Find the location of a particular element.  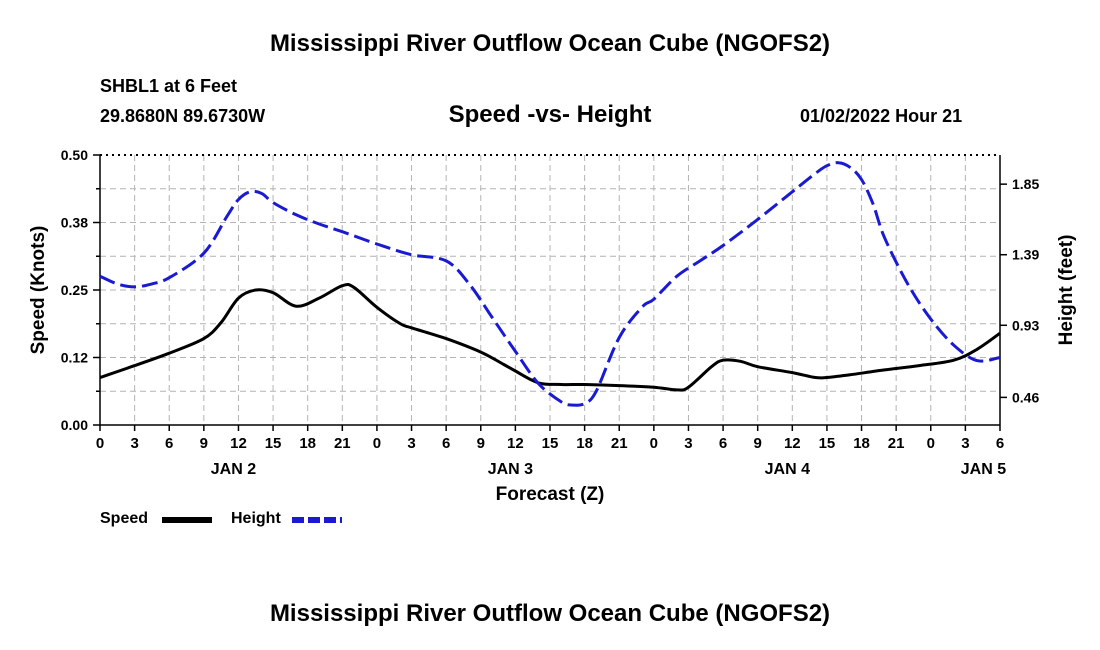

legend-speed-swatch is located at coordinates (187, 520).